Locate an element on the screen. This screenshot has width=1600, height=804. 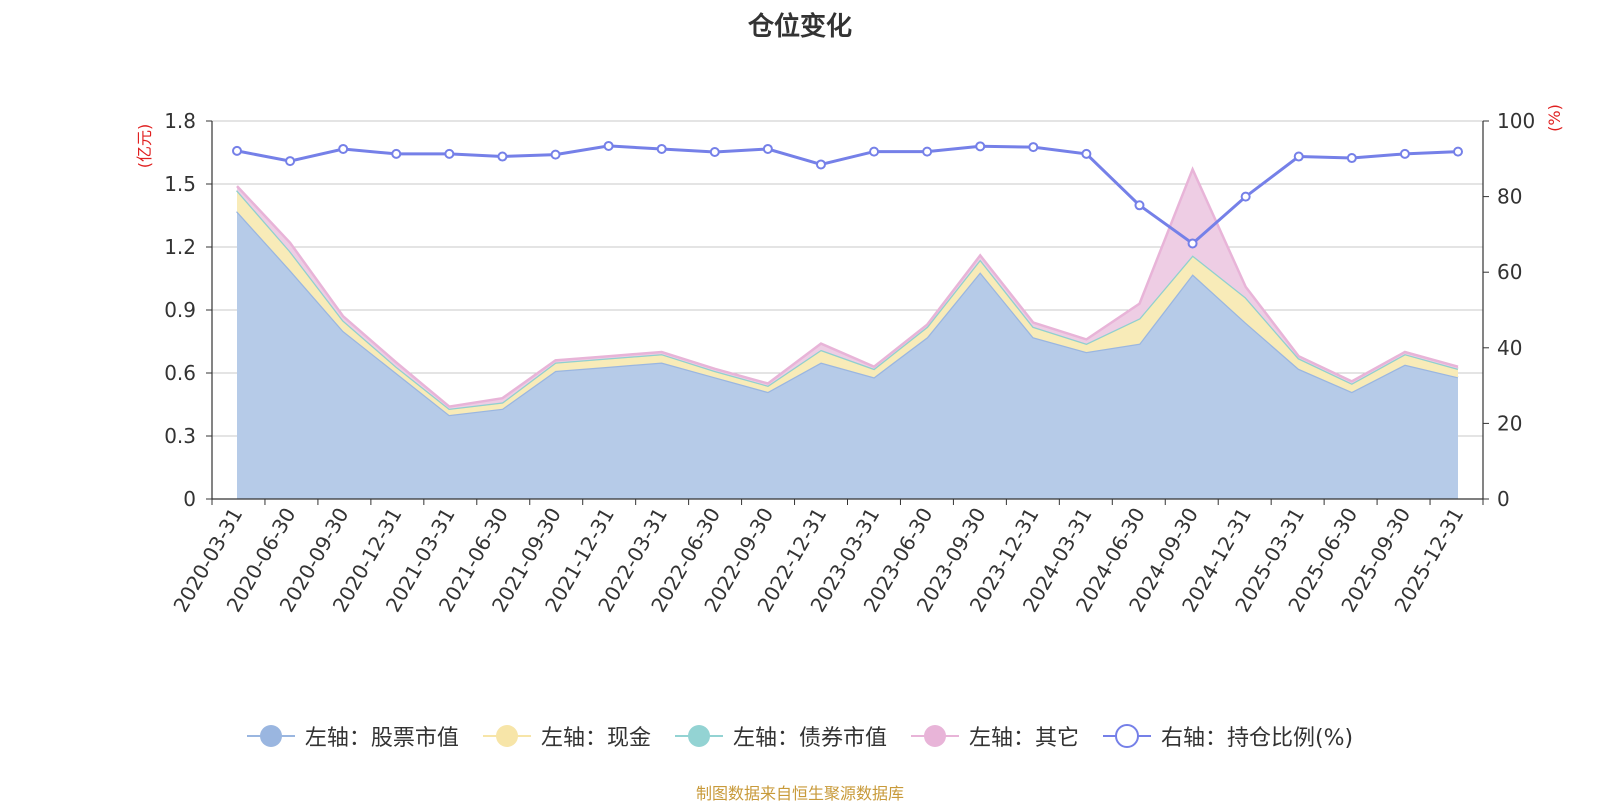
right-tick-label: 20 is located at coordinates (1509, 423).